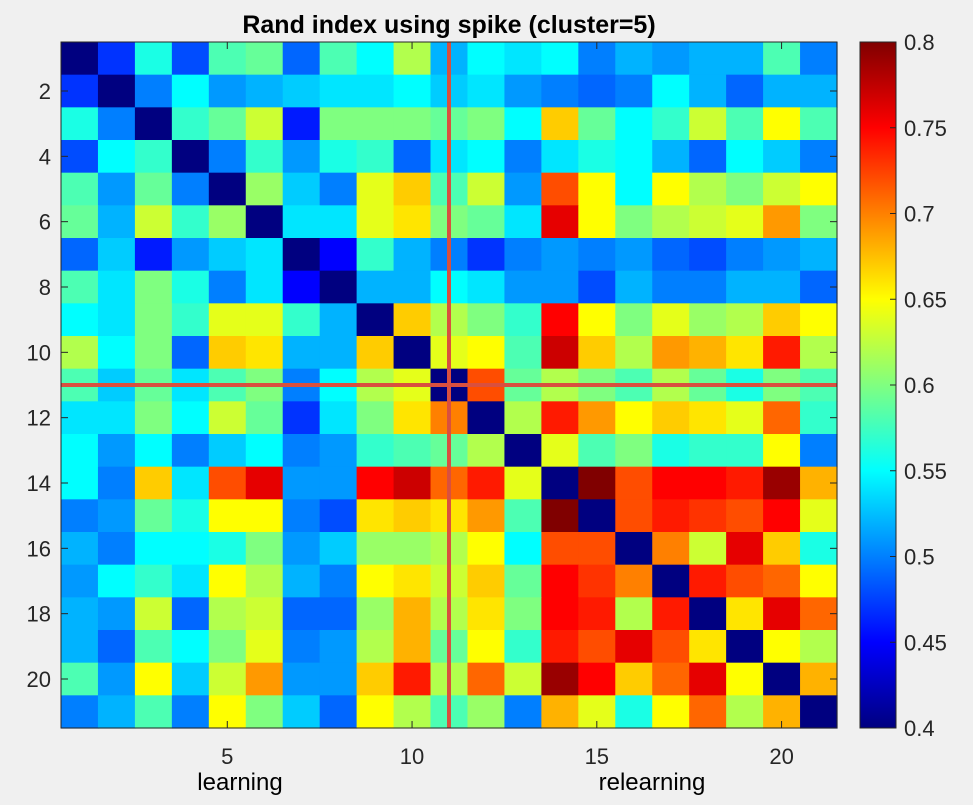  I want to click on colorbar-tick-label: 0.7, so click(919, 214).